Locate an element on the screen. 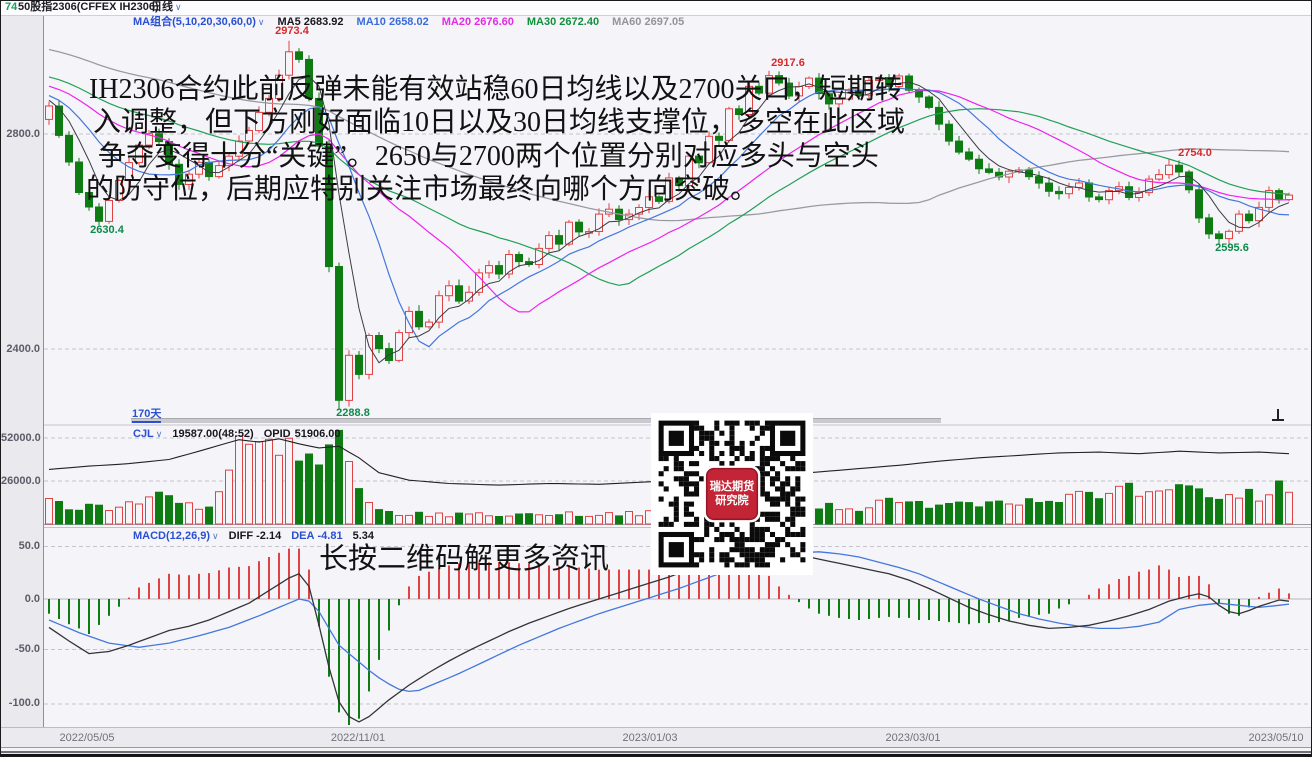  macd-axis-tick: 50.0 is located at coordinates (29, 546).